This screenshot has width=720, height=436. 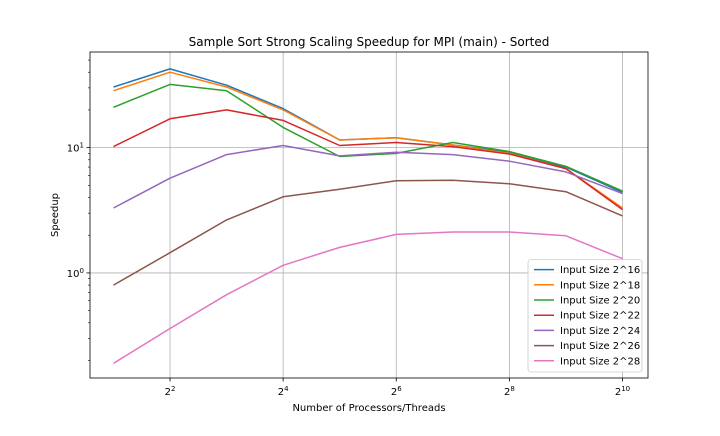 I want to click on x-tick-label: 210, so click(x=622, y=391).